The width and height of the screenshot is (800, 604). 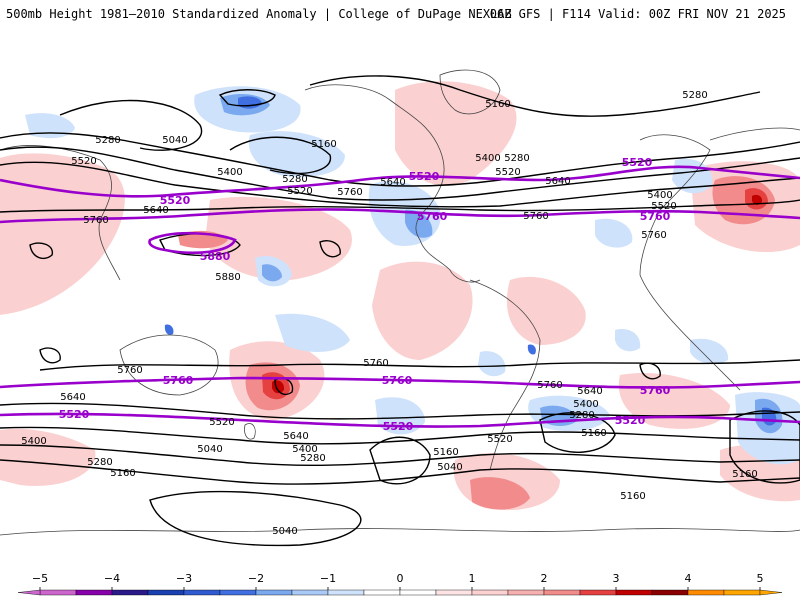 I want to click on colorbar-tick-label: −2, so click(x=256, y=578).